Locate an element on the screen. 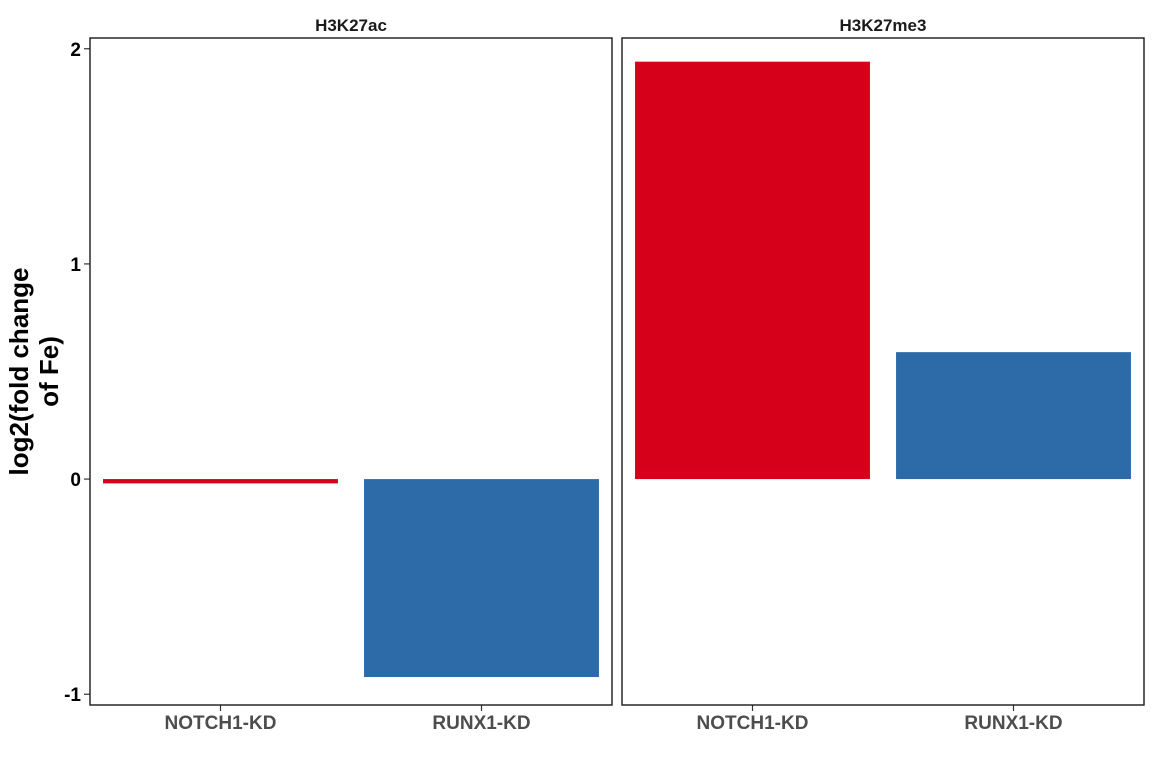  bar-h3k27me3-runx1-kd is located at coordinates (1013, 416).